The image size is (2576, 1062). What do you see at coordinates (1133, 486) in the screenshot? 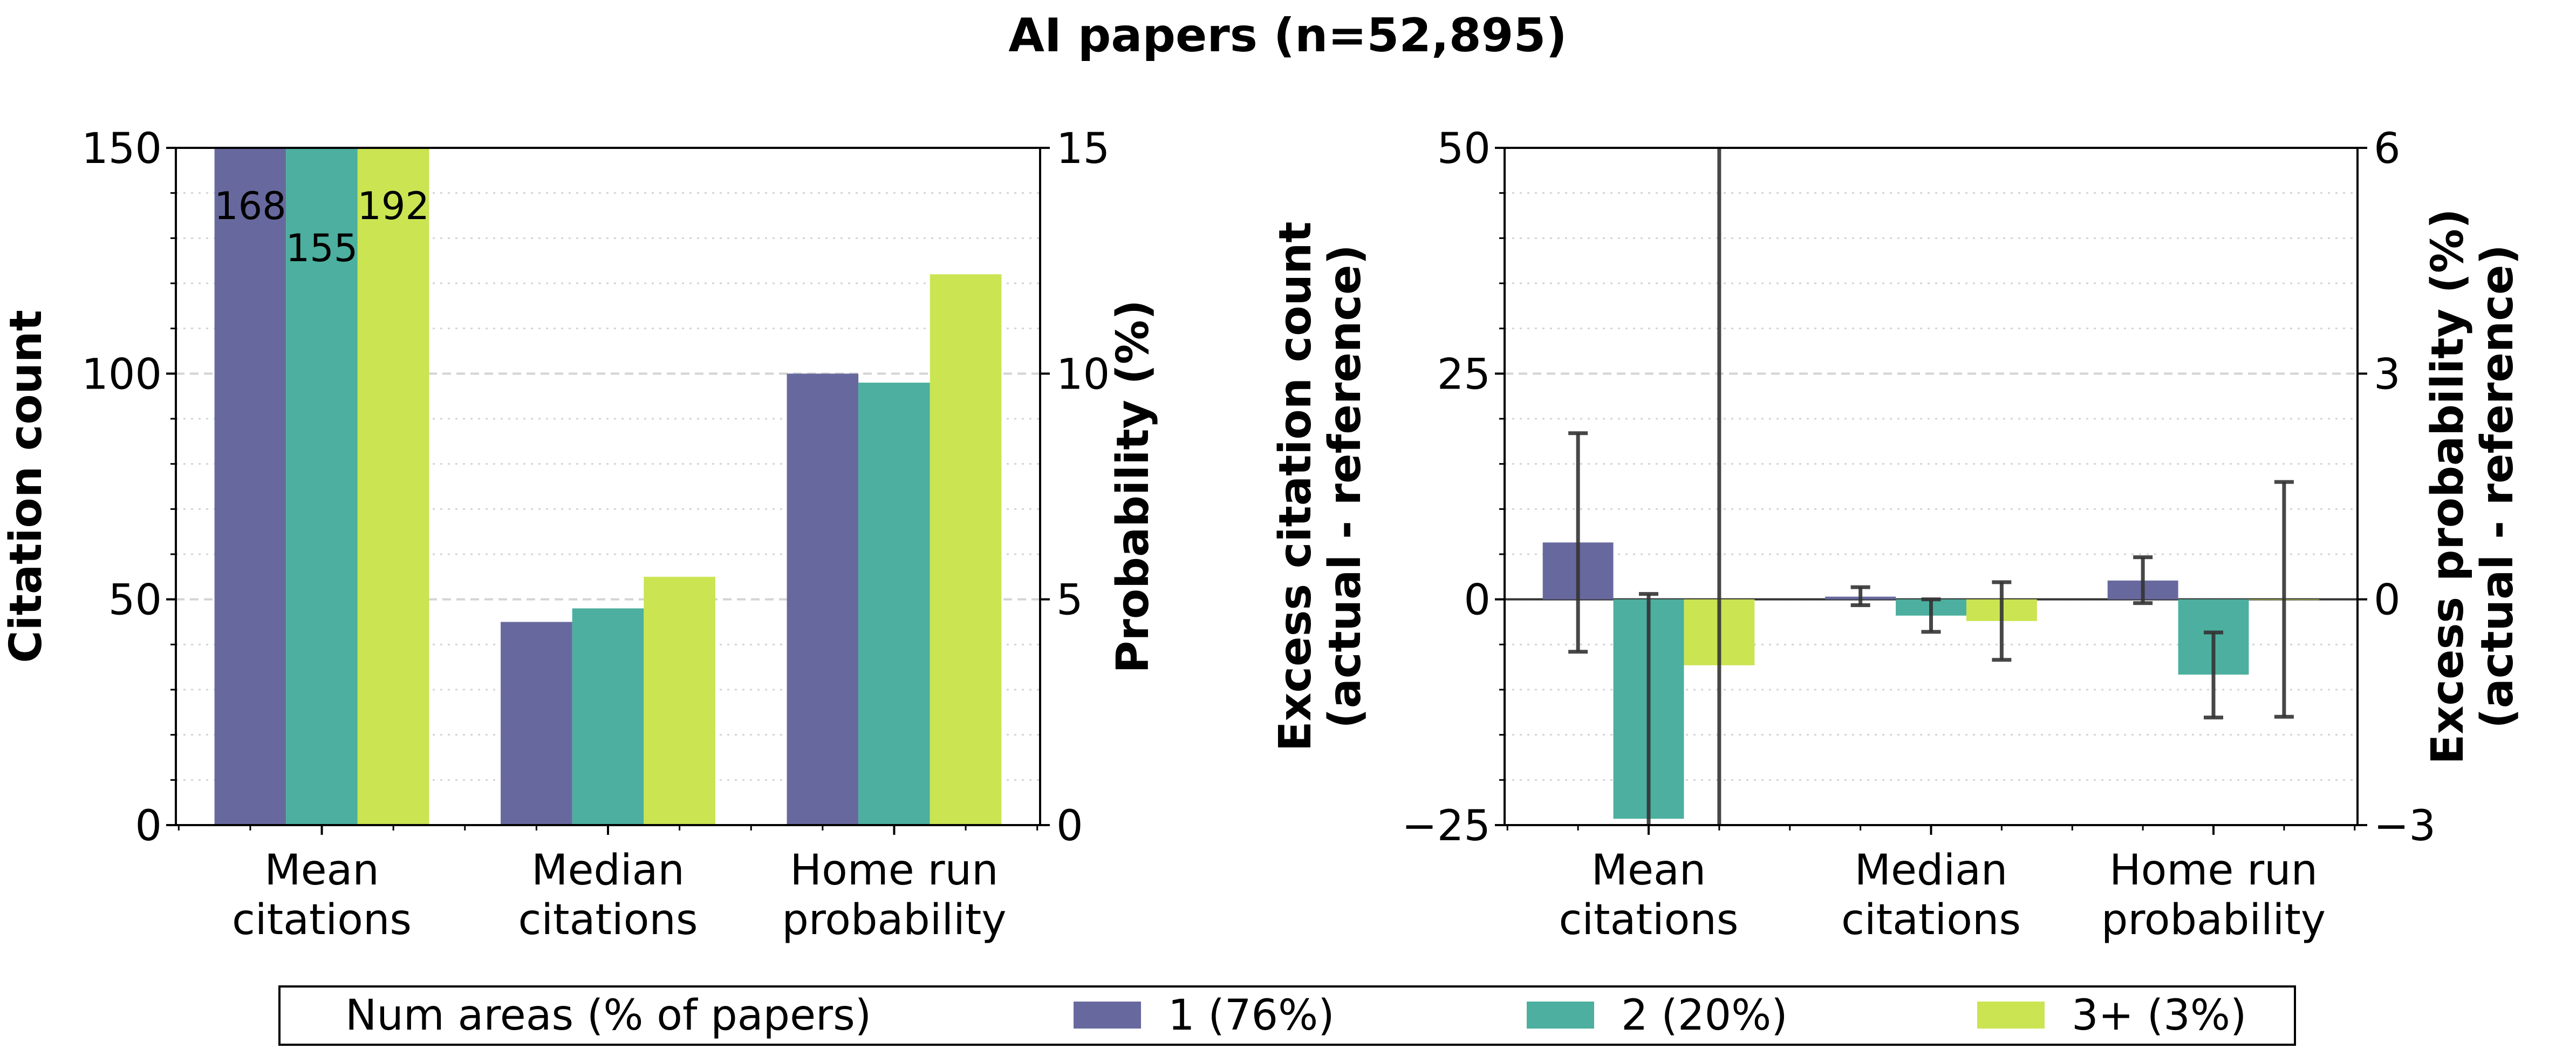
I see `y-right-axis-label: Probability (%)` at bounding box center [1133, 486].